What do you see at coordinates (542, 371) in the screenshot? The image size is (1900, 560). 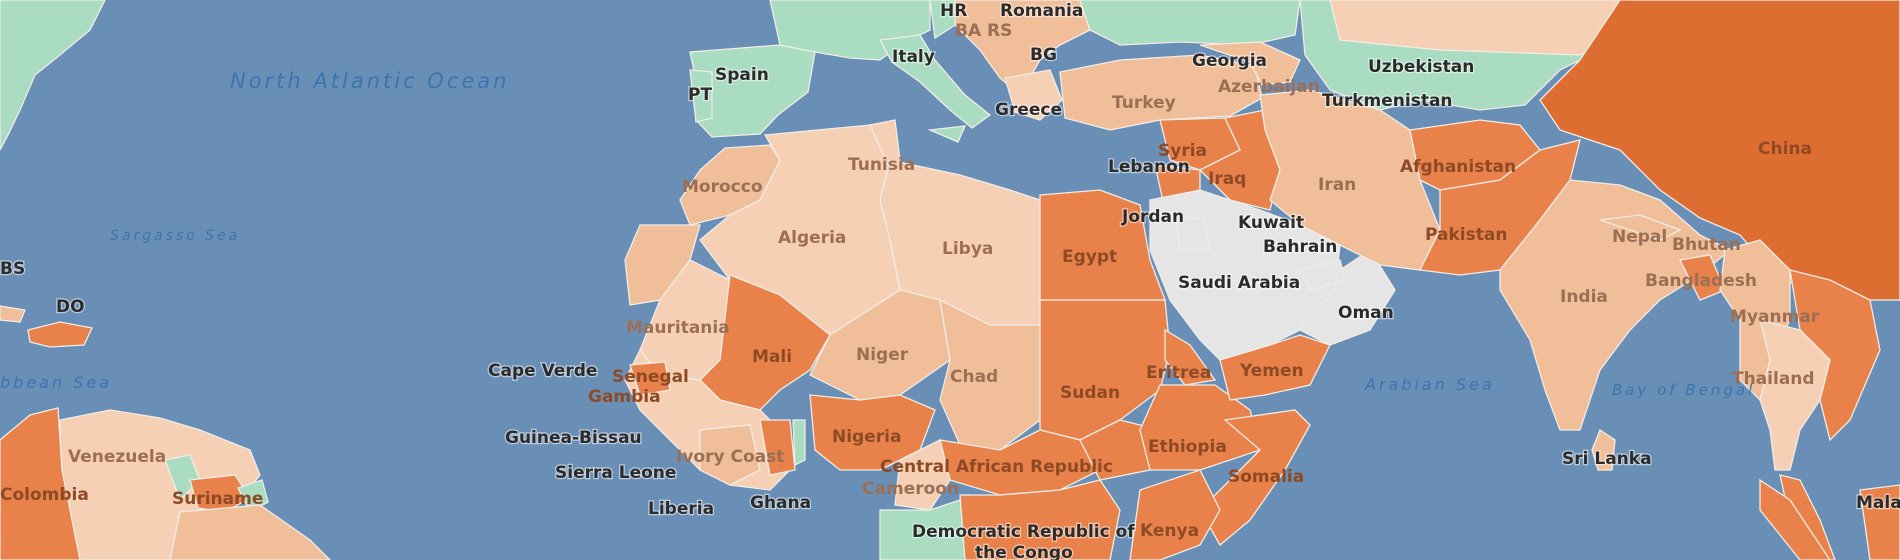 I see `label-cape-verde: Cape Verde` at bounding box center [542, 371].